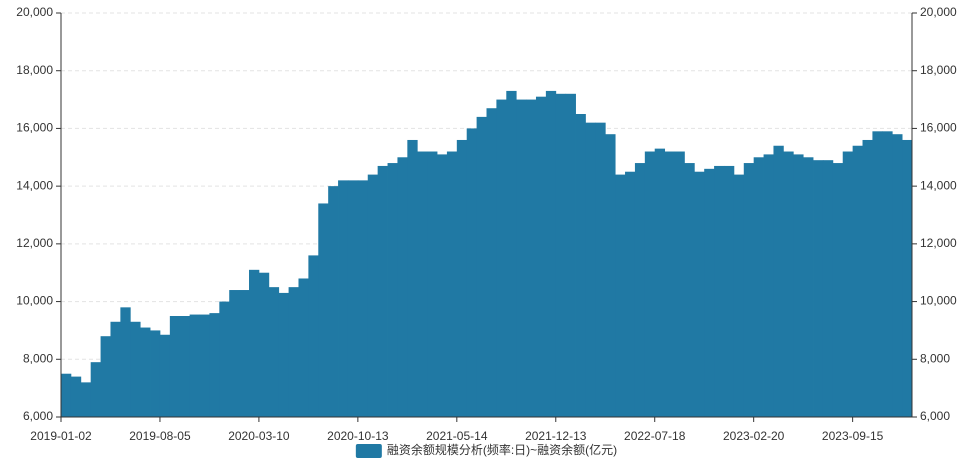  Describe the element at coordinates (160, 436) in the screenshot. I see `x-tick-label: 2019-08-05` at that location.